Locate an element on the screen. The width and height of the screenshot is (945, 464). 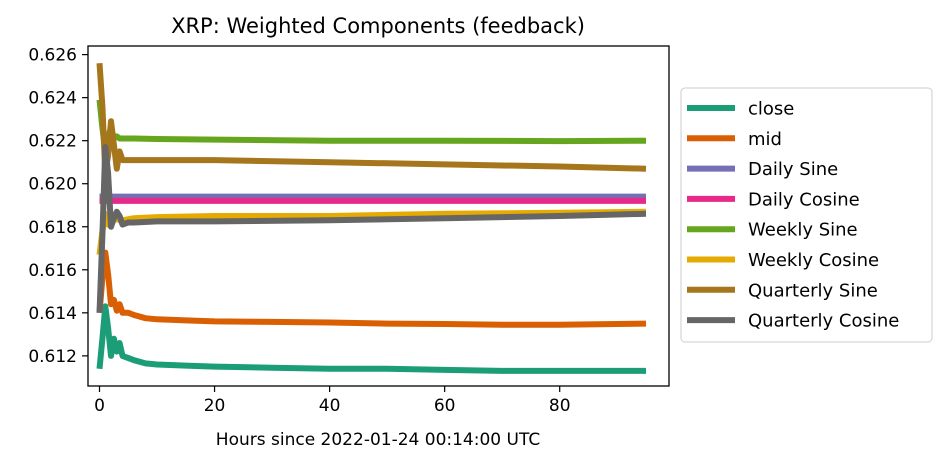
legend-label: Quarterly Cosine is located at coordinates (823, 321).